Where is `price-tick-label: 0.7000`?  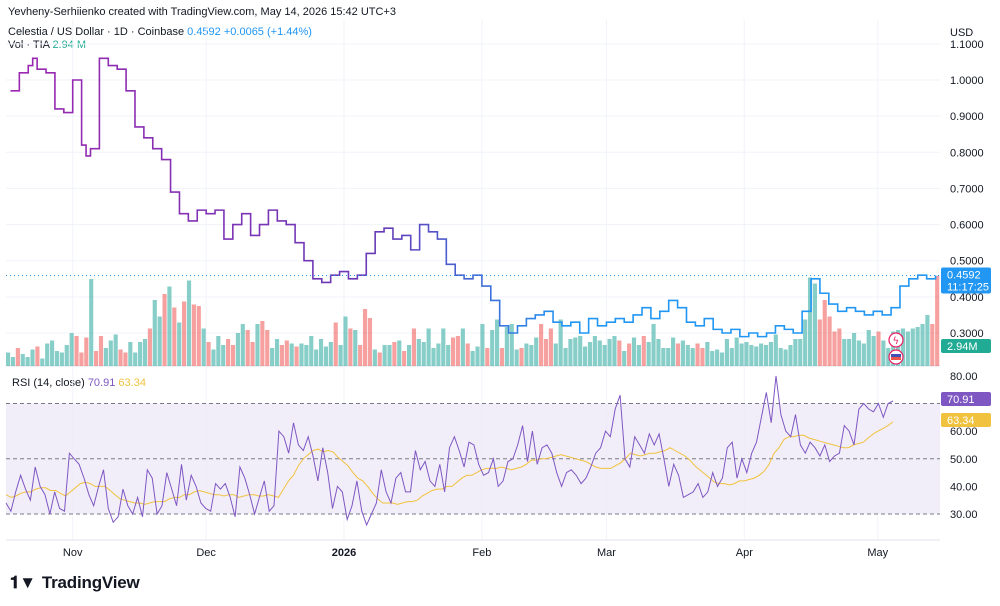 price-tick-label: 0.7000 is located at coordinates (967, 189).